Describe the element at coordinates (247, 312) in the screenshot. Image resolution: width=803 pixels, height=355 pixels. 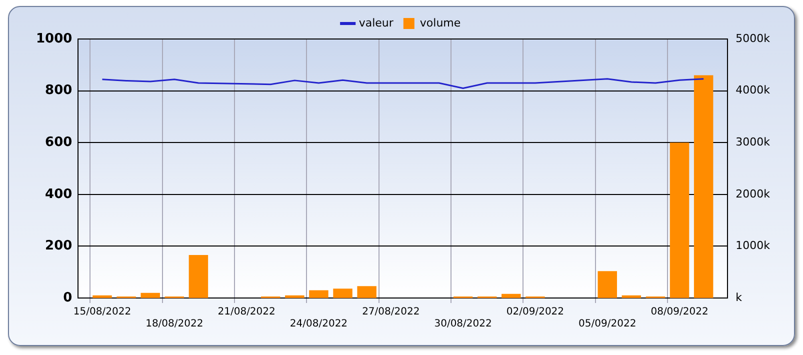
I see `x-tick-label: 21/08/2022` at that location.